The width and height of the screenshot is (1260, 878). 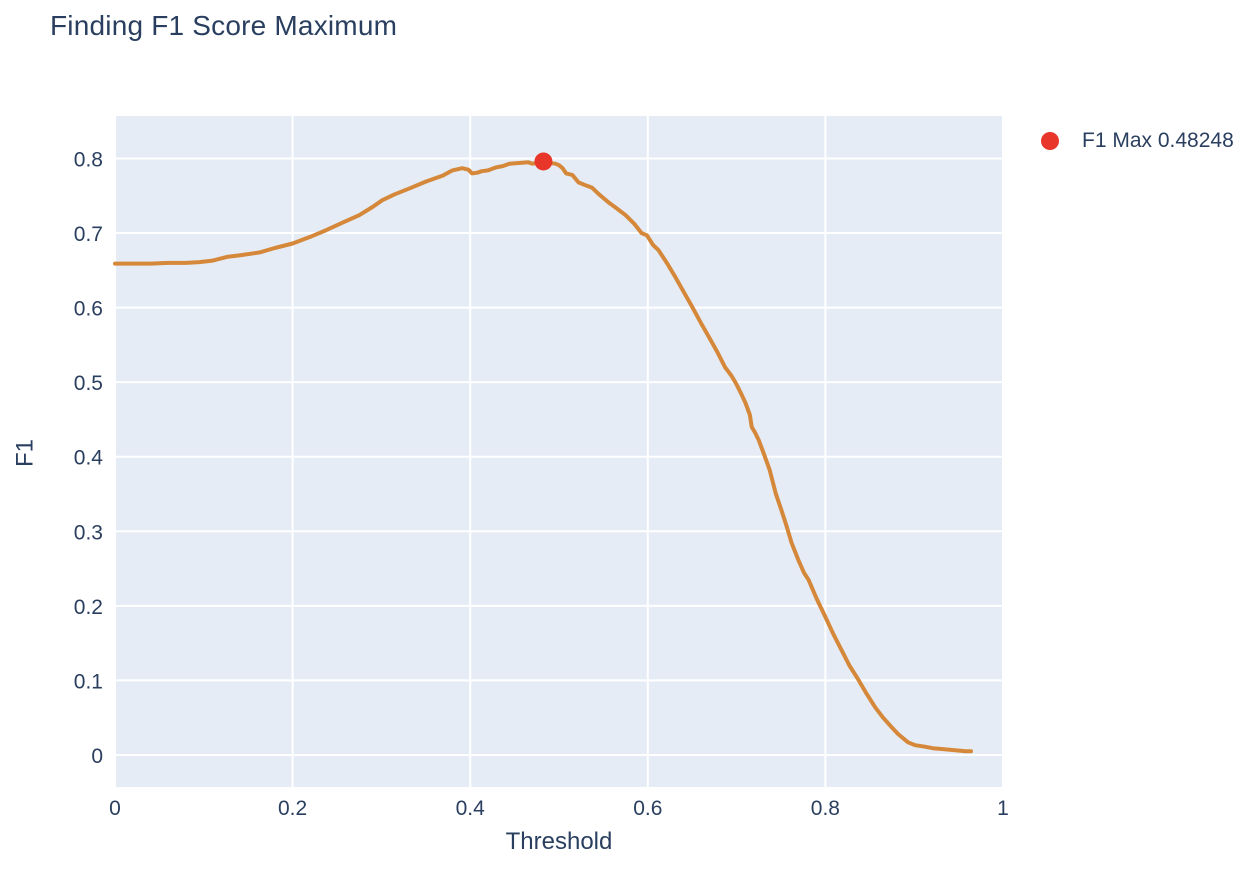 What do you see at coordinates (88, 607) in the screenshot?
I see `y-tick-label: 0.2` at bounding box center [88, 607].